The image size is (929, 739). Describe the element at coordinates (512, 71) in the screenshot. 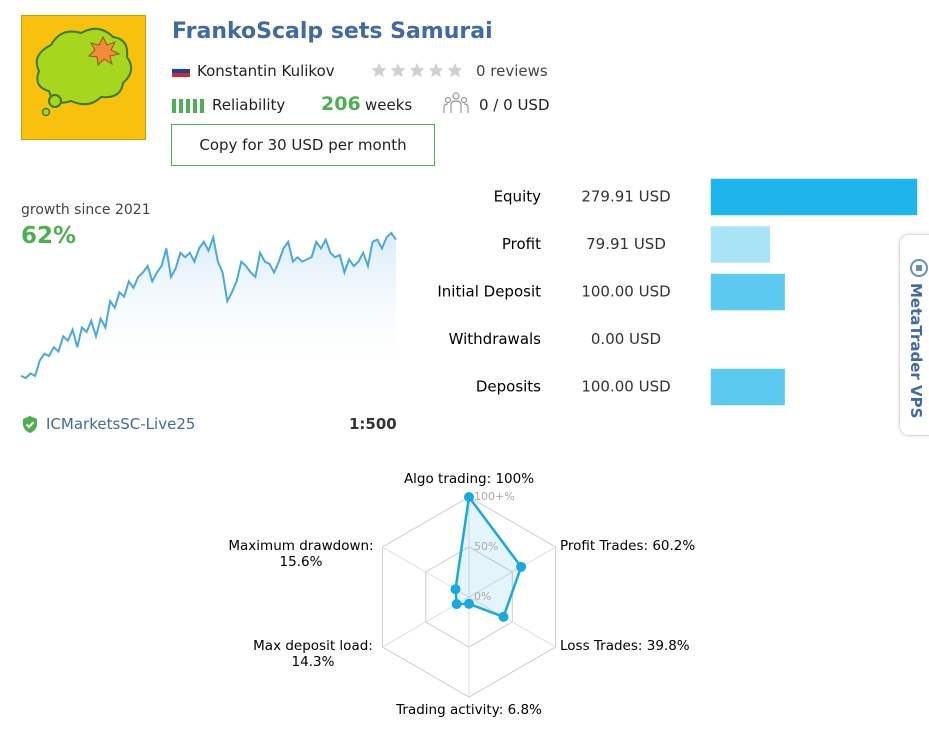

I see `reviews: 0 reviews` at that location.